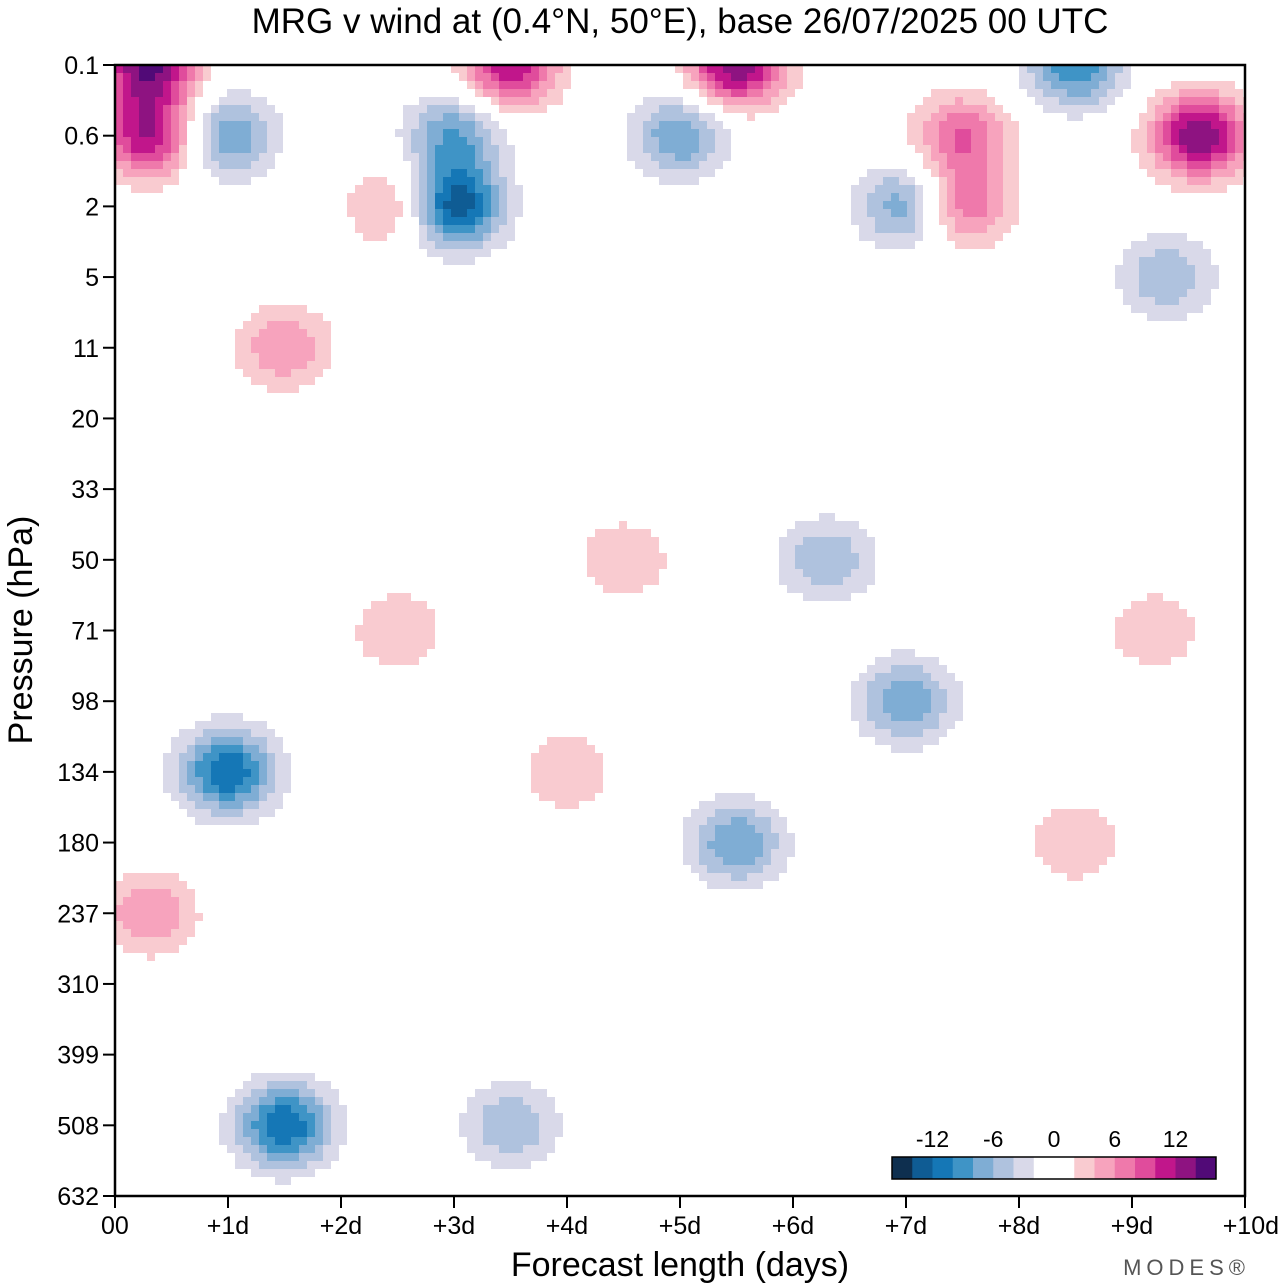 The width and height of the screenshot is (1280, 1286). I want to click on y-tick-label: 632, so click(78, 1197).